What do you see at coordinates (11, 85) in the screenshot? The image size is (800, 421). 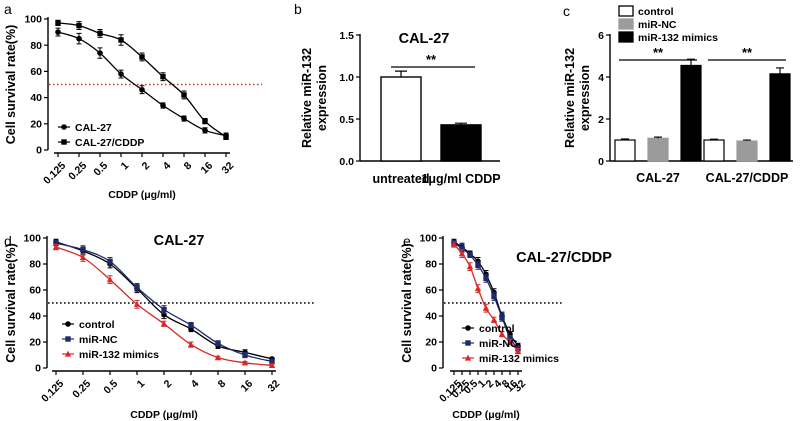 I see `y-axis-label-a: Cell survival rate(%)` at bounding box center [11, 85].